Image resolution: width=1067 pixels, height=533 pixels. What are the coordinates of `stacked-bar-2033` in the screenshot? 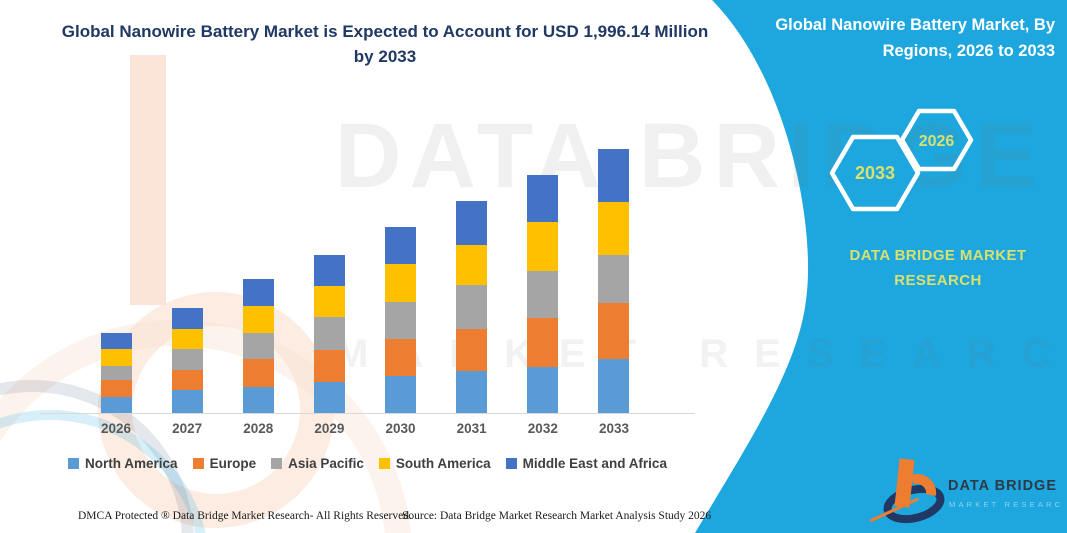 It's located at (614, 281).